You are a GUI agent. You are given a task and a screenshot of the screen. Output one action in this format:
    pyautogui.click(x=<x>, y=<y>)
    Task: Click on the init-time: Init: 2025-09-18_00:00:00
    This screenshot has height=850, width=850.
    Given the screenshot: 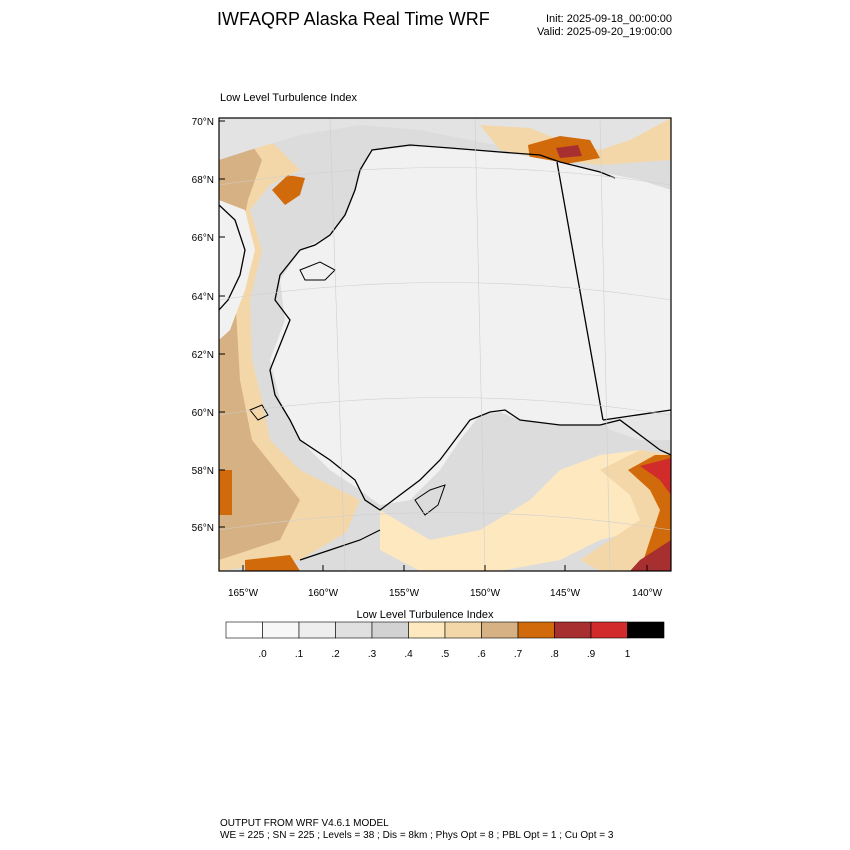 What is the action you would take?
    pyautogui.click(x=609, y=19)
    